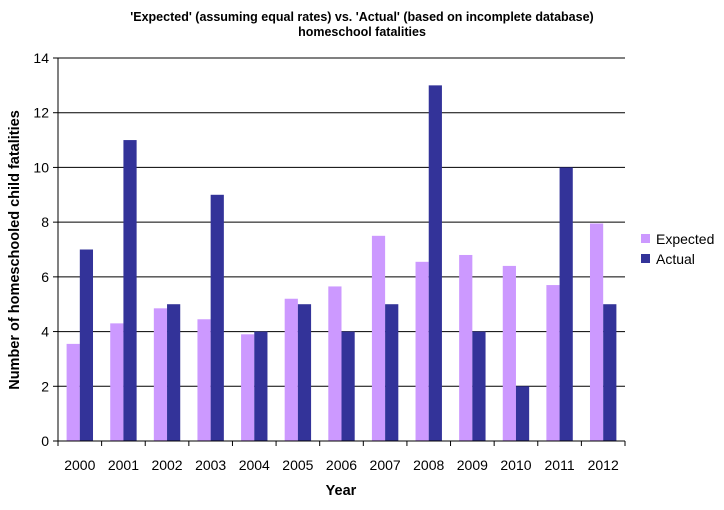 The image size is (724, 510). Describe the element at coordinates (41, 167) in the screenshot. I see `y-tick-label: 10` at that location.